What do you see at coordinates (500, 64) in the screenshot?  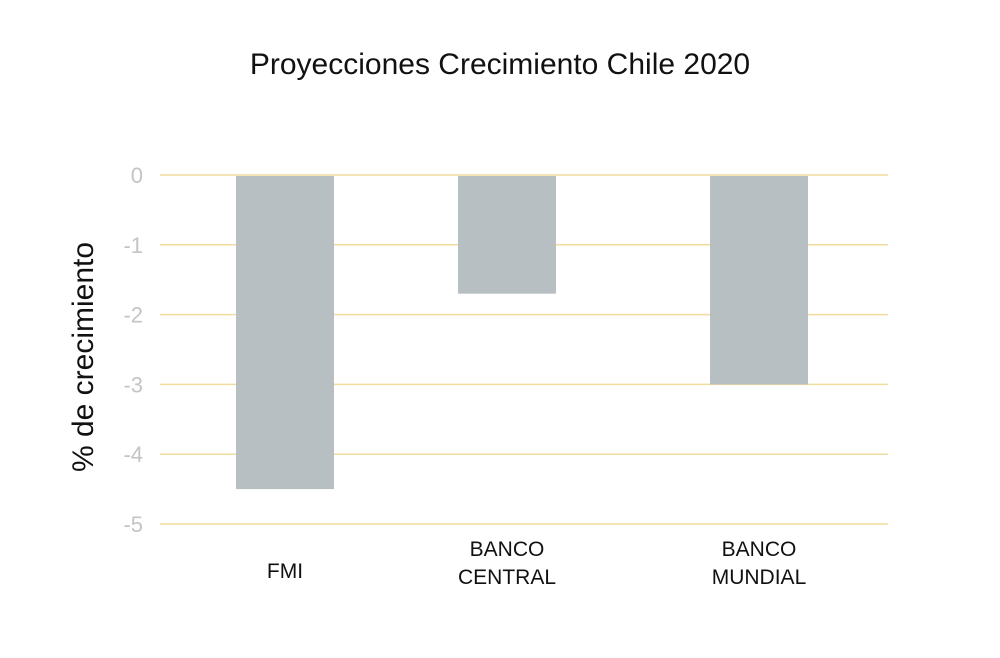 I see `chart-title: Proyecciones Crecimiento Chile 2020` at bounding box center [500, 64].